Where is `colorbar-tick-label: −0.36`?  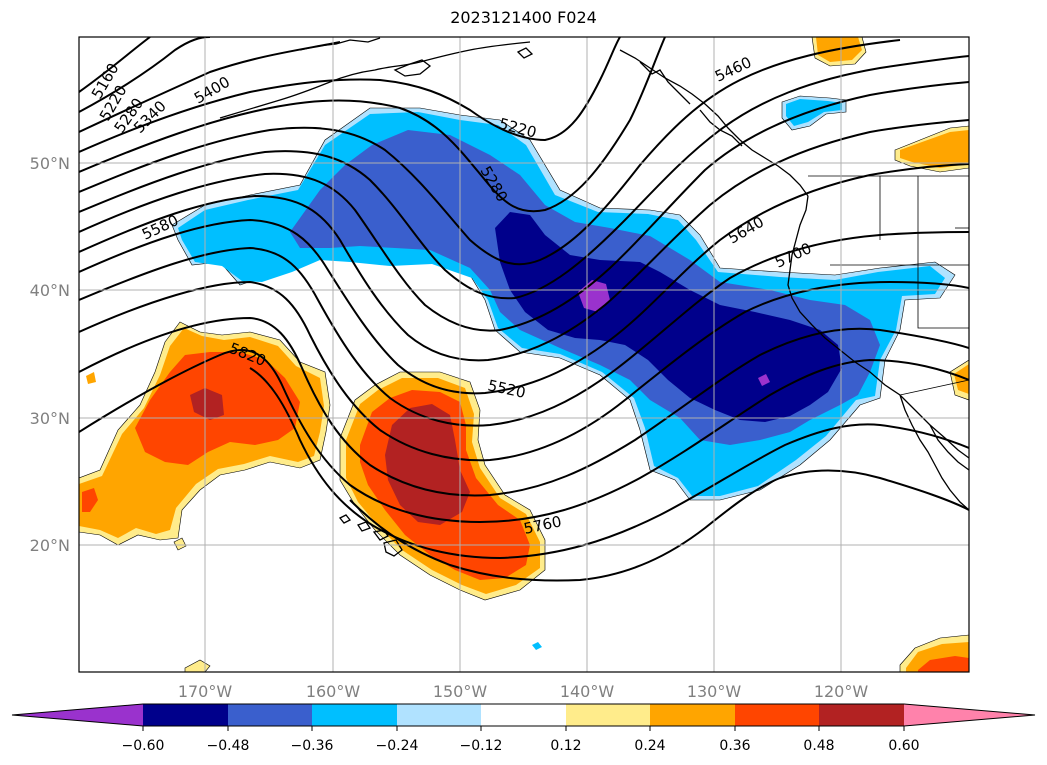 colorbar-tick-label: −0.36 is located at coordinates (312, 746).